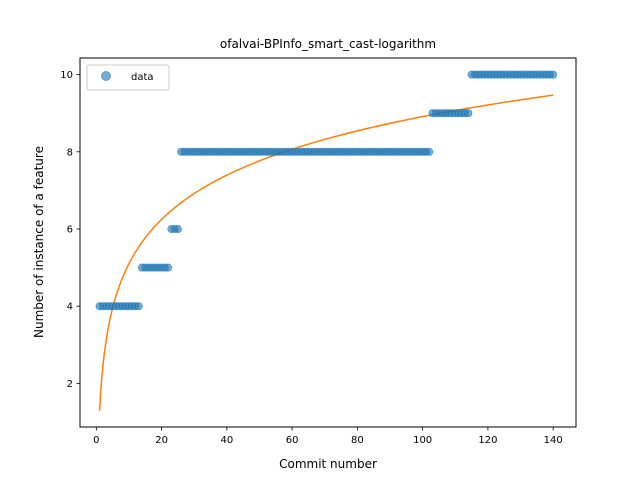 The width and height of the screenshot is (640, 480). Describe the element at coordinates (328, 436) in the screenshot. I see `x-axis-ticks: 0 20 40 60 80 100 120 140` at that location.